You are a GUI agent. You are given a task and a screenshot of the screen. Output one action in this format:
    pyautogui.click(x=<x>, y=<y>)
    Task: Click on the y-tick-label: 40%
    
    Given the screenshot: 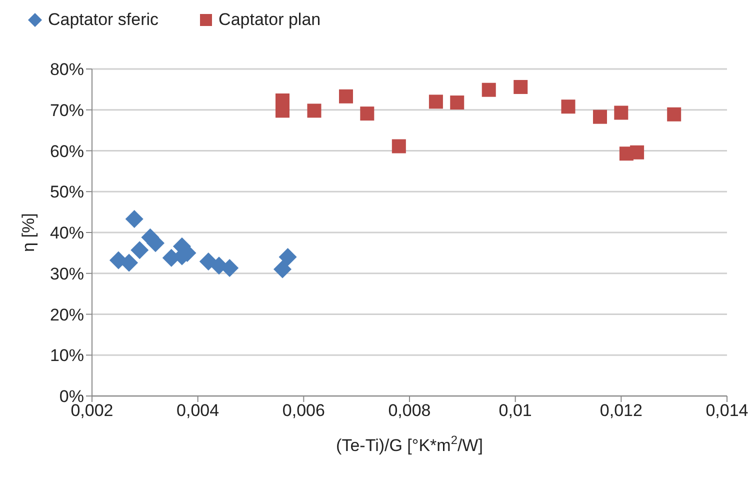 What is the action you would take?
    pyautogui.click(x=67, y=233)
    